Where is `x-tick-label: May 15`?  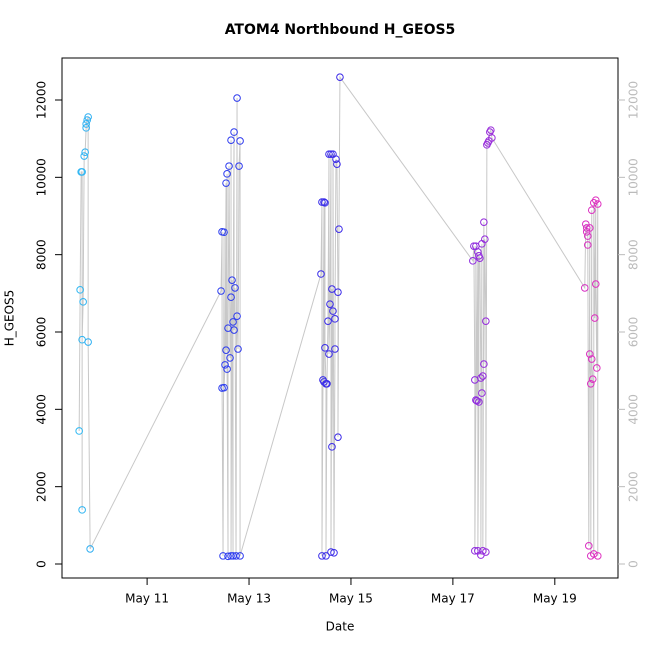 x-tick-label: May 15 is located at coordinates (351, 599).